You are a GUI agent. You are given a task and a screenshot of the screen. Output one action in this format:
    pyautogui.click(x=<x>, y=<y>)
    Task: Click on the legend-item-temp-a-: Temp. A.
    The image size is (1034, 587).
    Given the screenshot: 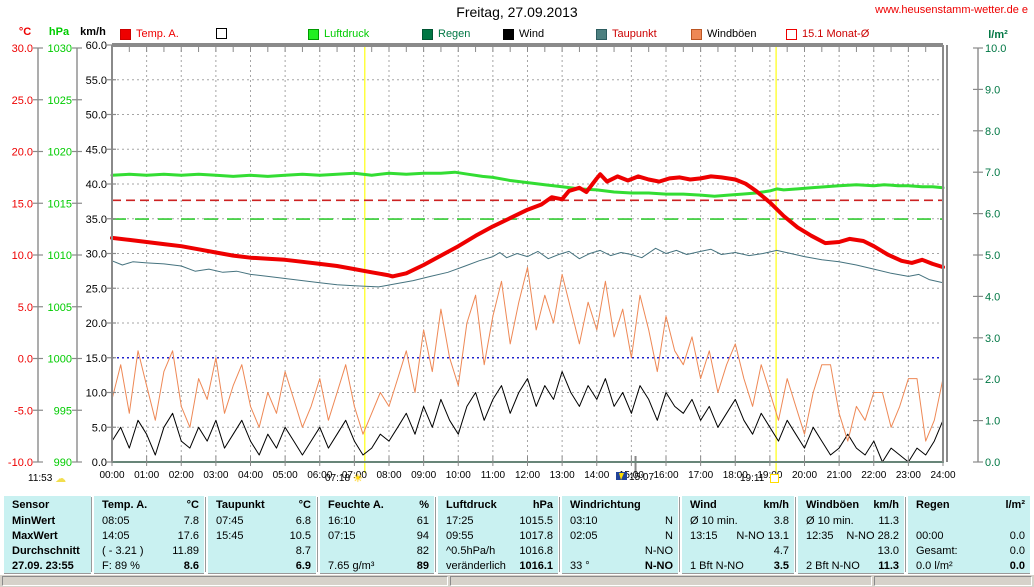 What is the action you would take?
    pyautogui.click(x=149, y=34)
    